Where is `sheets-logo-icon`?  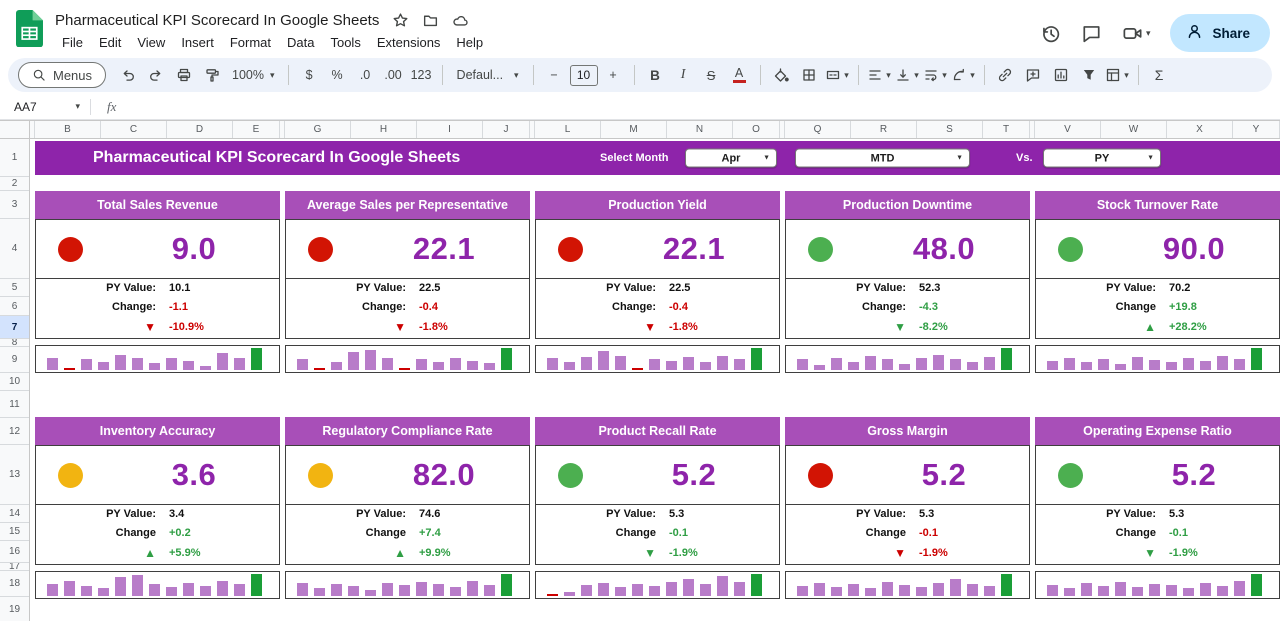
sheets-logo-icon is located at coordinates (29, 29).